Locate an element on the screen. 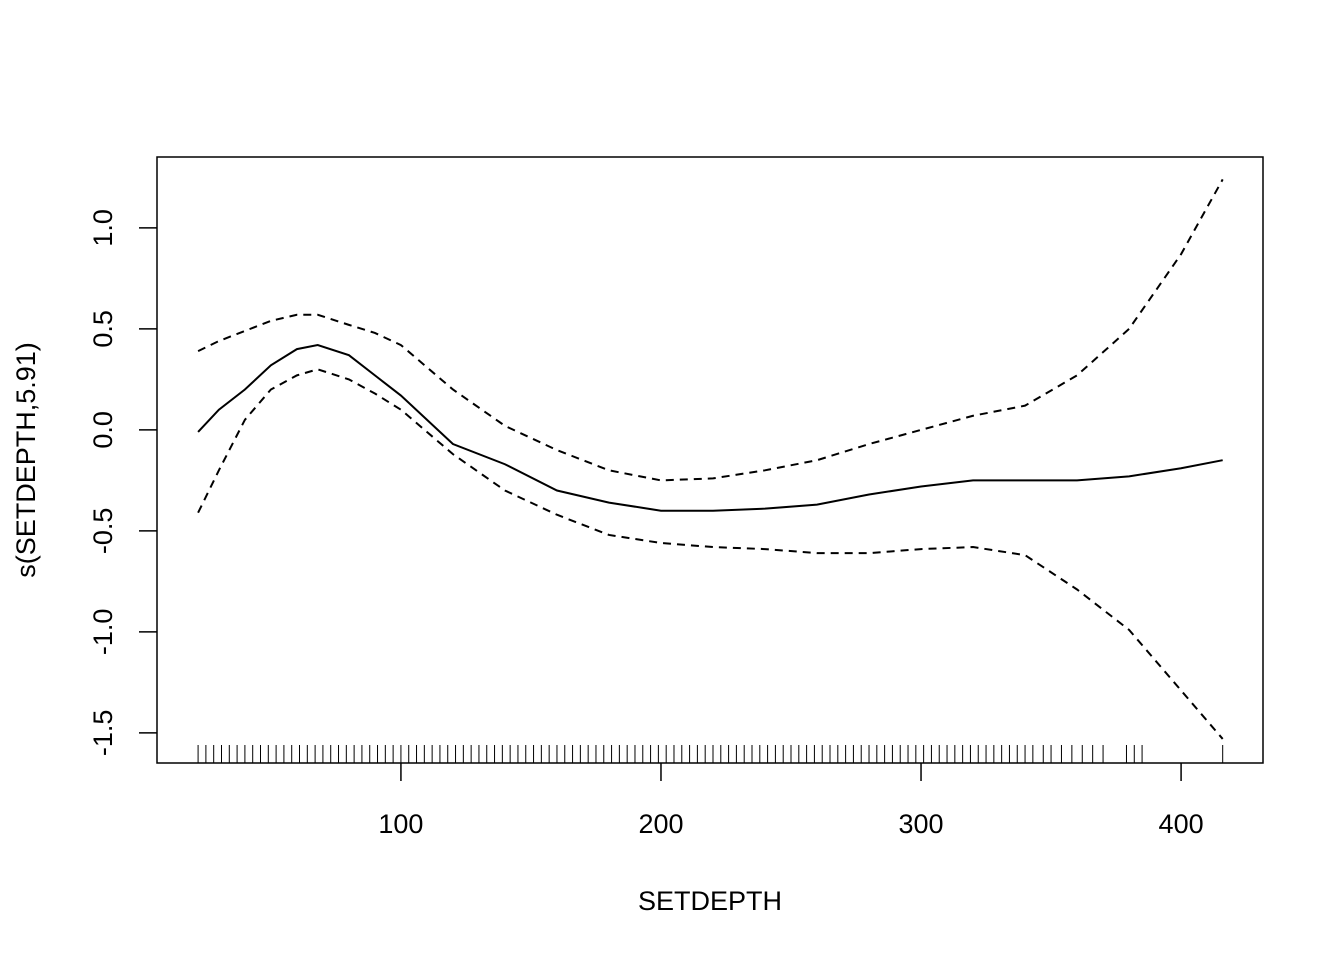 The image size is (1344, 960). x-tick-label: 300 is located at coordinates (921, 824).